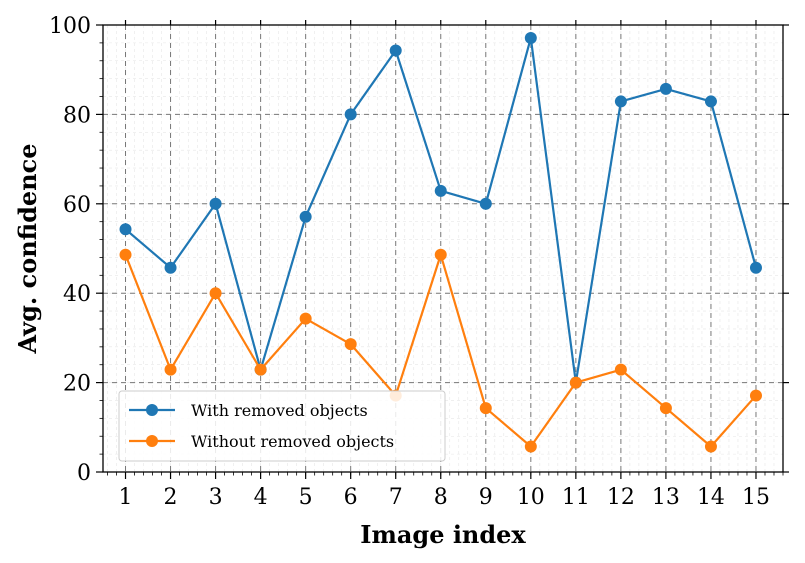  I want to click on x-tick-label: 14, so click(711, 497).